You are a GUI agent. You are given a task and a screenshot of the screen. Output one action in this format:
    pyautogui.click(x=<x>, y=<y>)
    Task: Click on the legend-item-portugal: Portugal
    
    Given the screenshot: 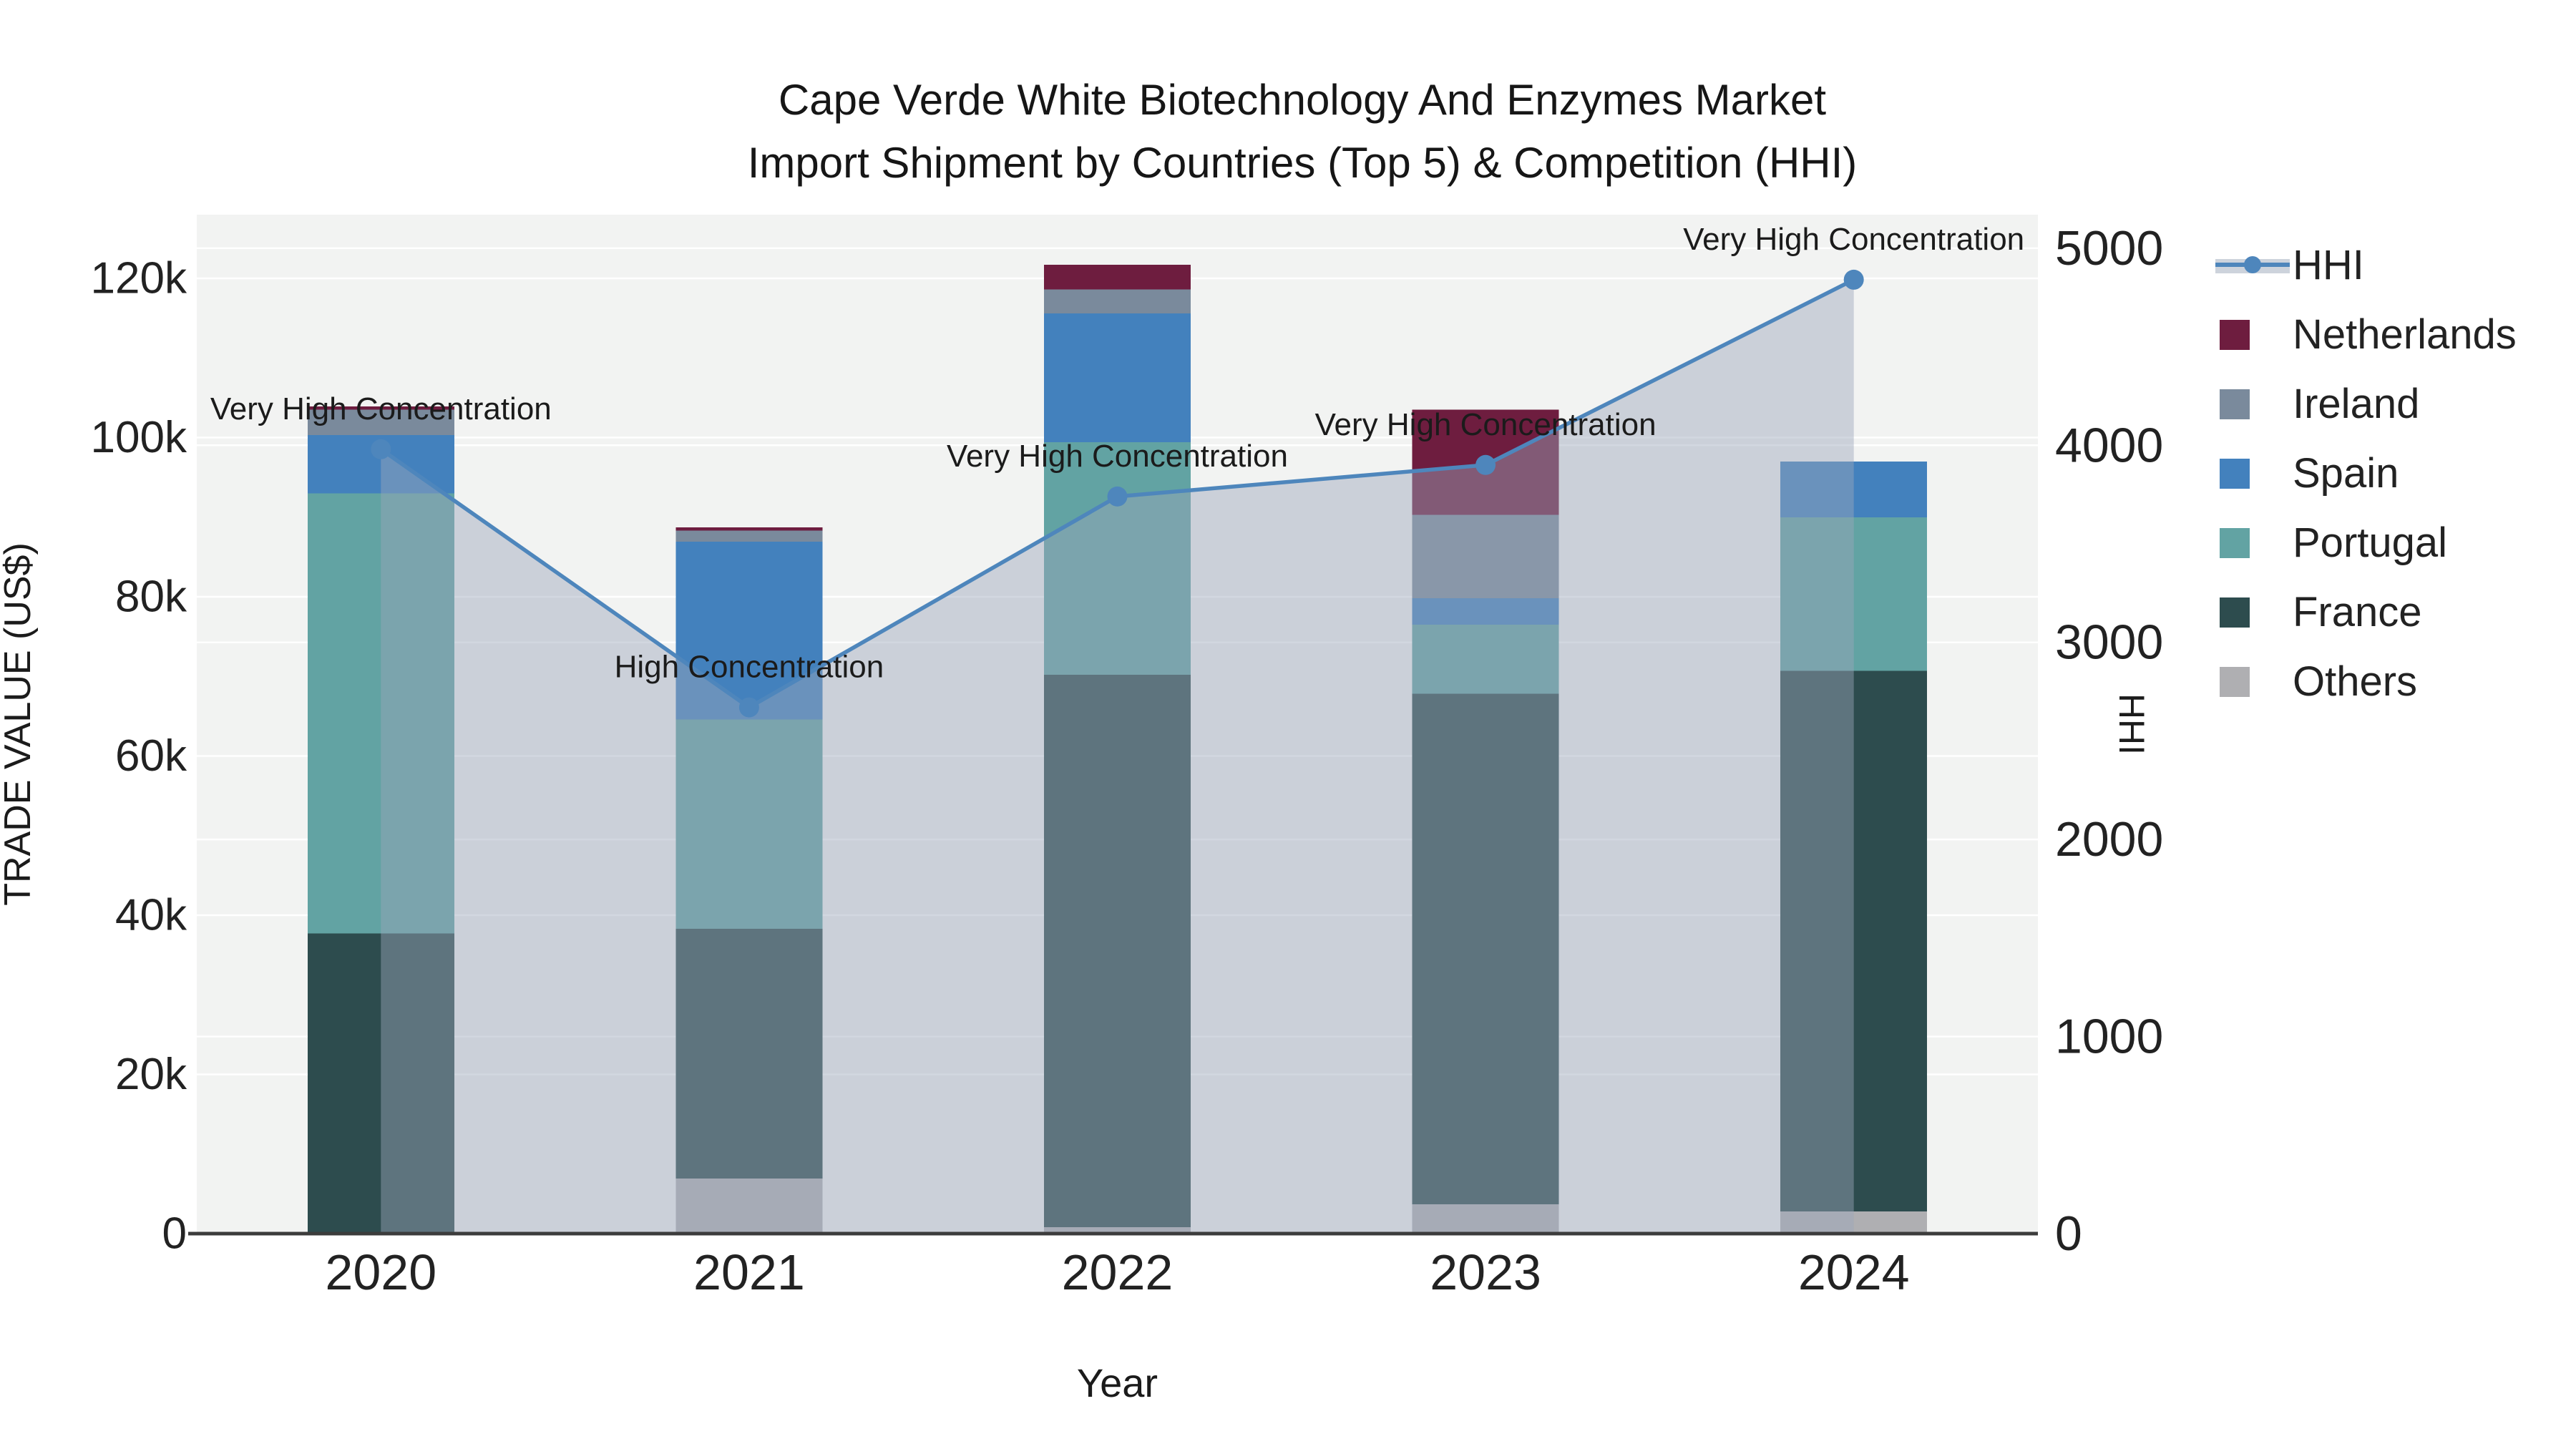 What is the action you would take?
    pyautogui.click(x=2366, y=542)
    